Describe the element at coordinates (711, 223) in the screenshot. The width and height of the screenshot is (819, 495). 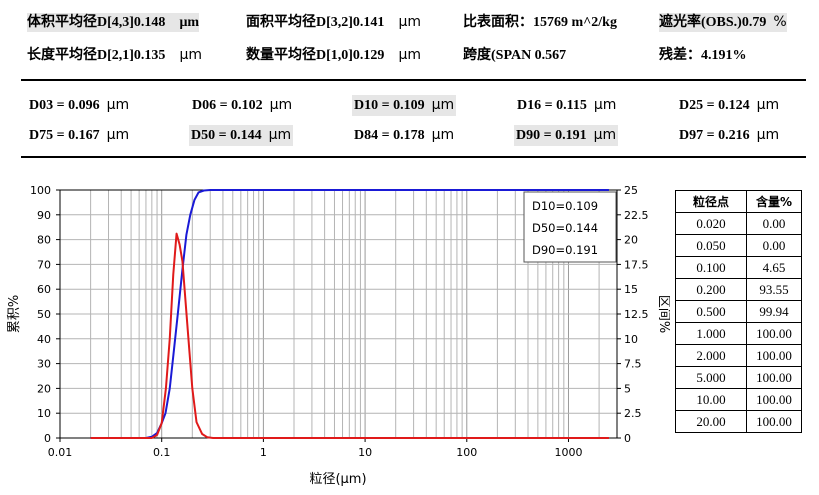
I see `size-point-cell: 0.020` at that location.